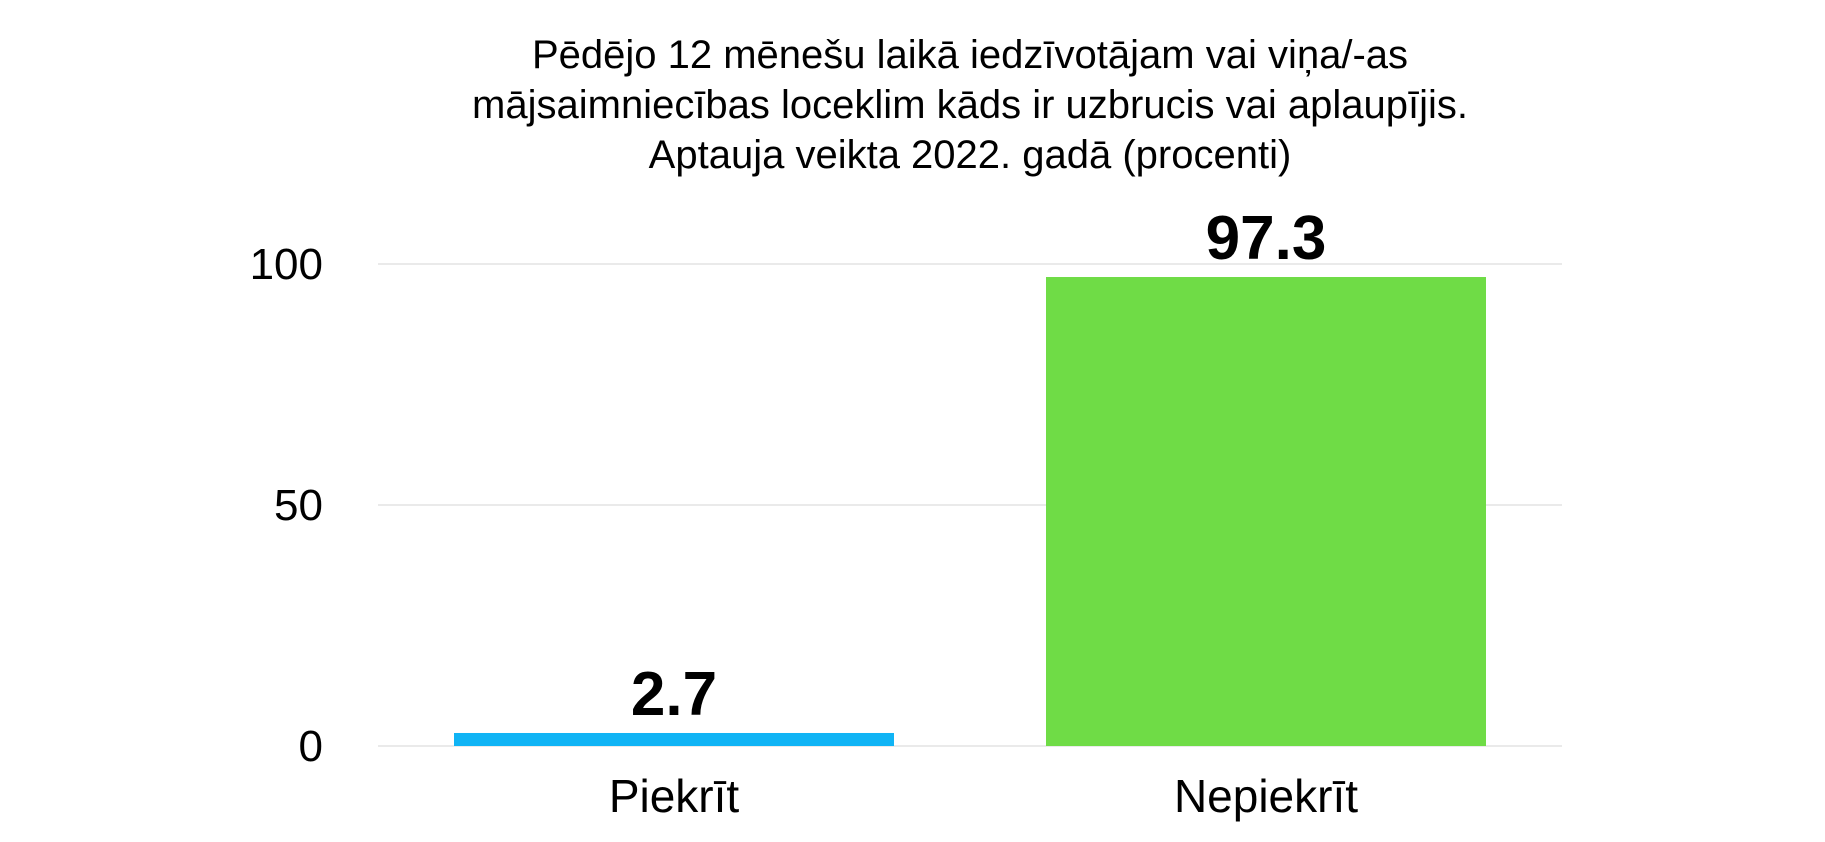 This screenshot has width=1825, height=842. What do you see at coordinates (298, 505) in the screenshot?
I see `y-tick-label: 50` at bounding box center [298, 505].